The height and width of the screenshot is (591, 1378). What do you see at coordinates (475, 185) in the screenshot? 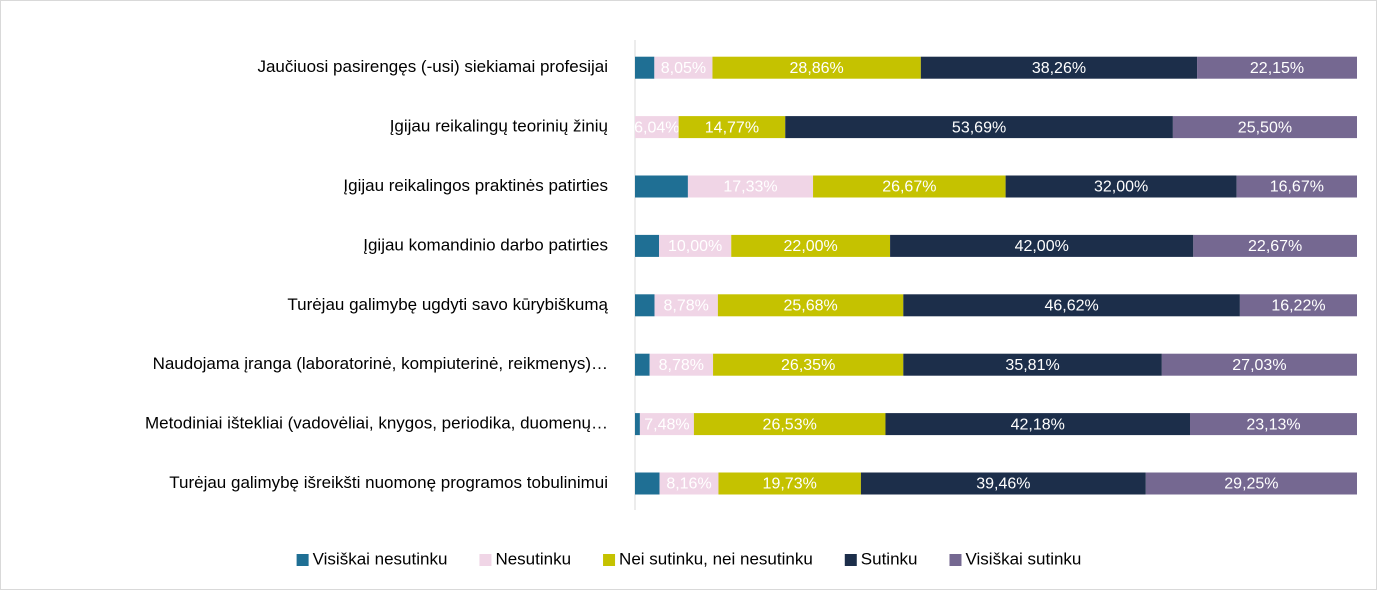
I see `y-tick-label: Įgijau reikalingos praktinės patirties` at bounding box center [475, 185].